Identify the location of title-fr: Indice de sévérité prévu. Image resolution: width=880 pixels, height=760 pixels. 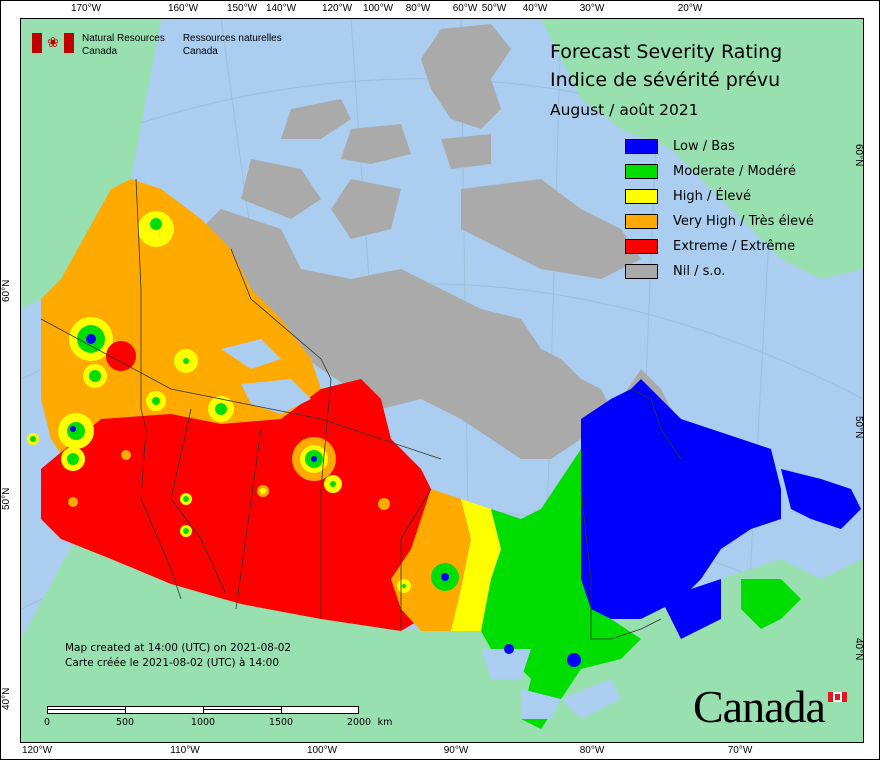
(665, 80).